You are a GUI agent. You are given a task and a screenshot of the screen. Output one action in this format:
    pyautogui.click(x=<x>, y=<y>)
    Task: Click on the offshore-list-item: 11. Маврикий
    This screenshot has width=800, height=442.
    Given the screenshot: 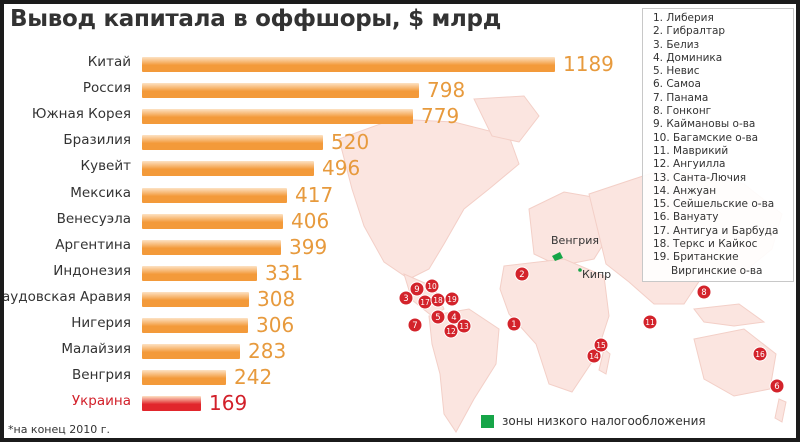 What is the action you would take?
    pyautogui.click(x=691, y=150)
    